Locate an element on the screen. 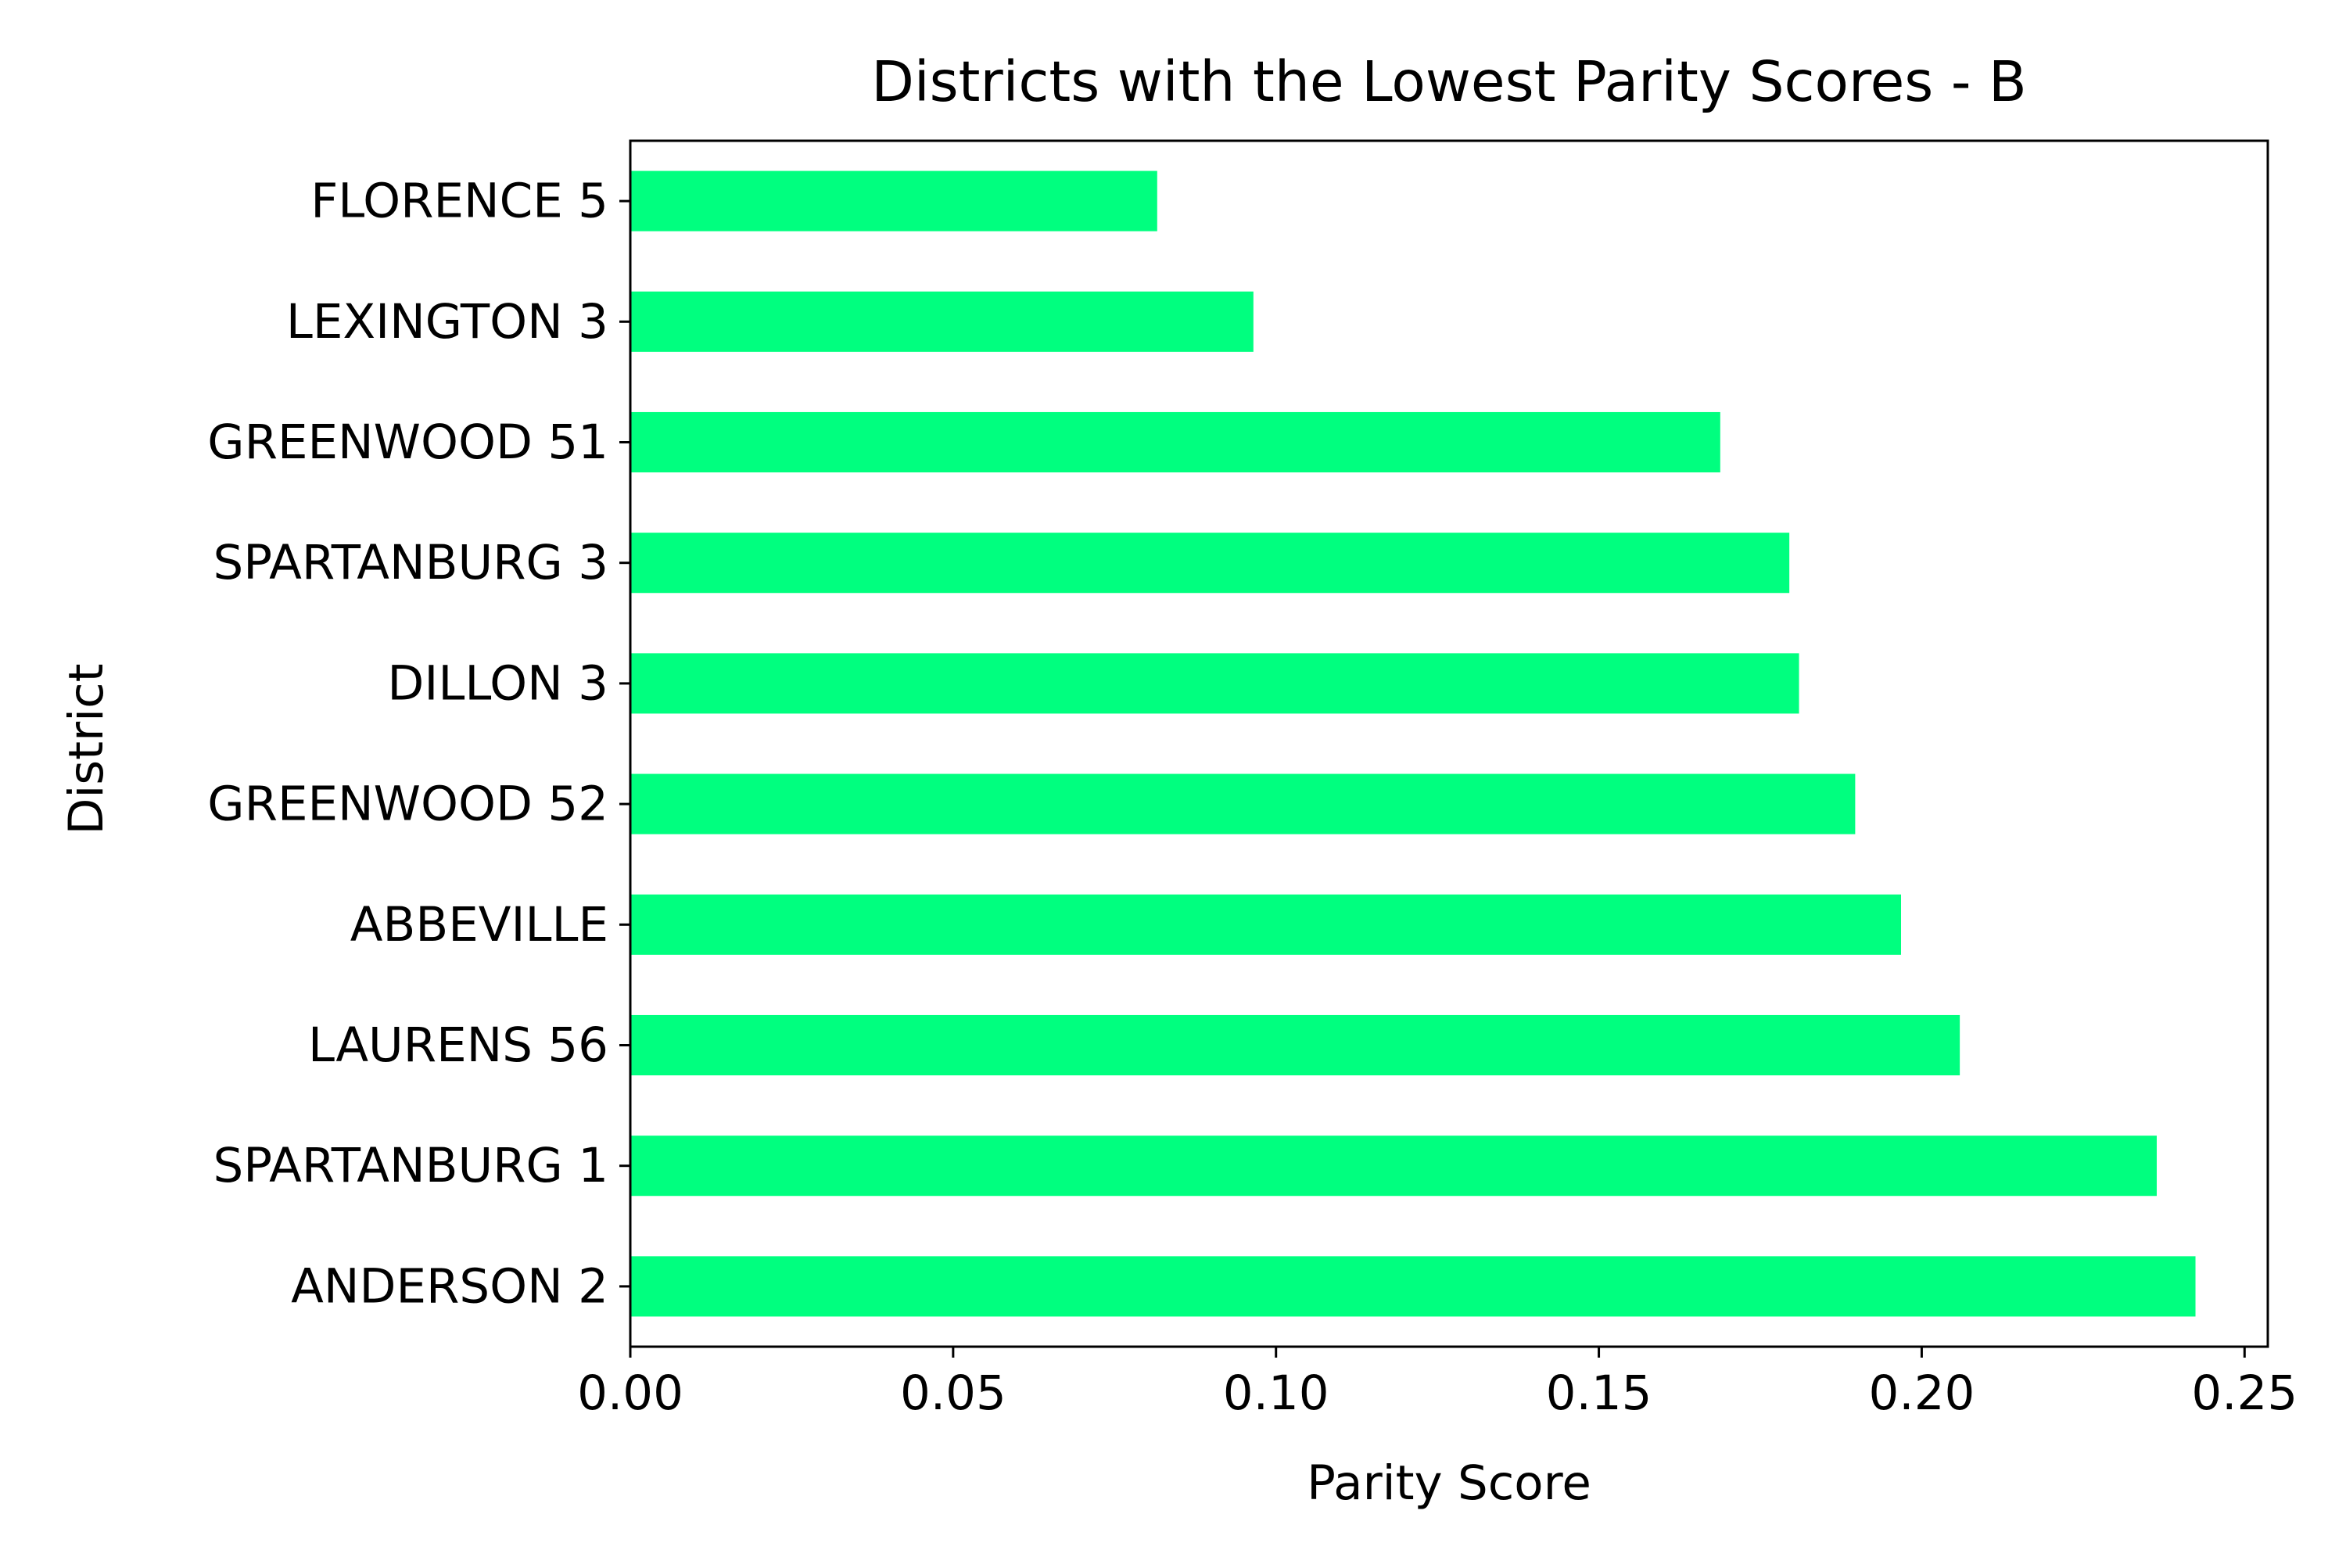 Image resolution: width=2346 pixels, height=1568 pixels. y-tick-label: LEXINGTON 3 is located at coordinates (447, 322).